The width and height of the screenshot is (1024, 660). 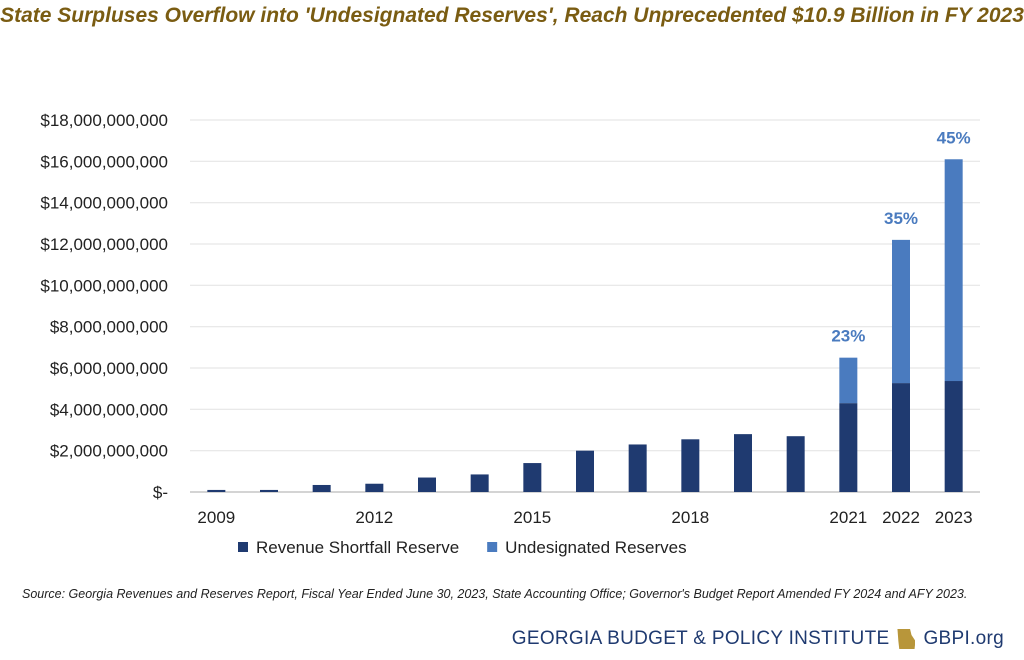 What do you see at coordinates (901, 517) in the screenshot?
I see `x-tick-label: 2022` at bounding box center [901, 517].